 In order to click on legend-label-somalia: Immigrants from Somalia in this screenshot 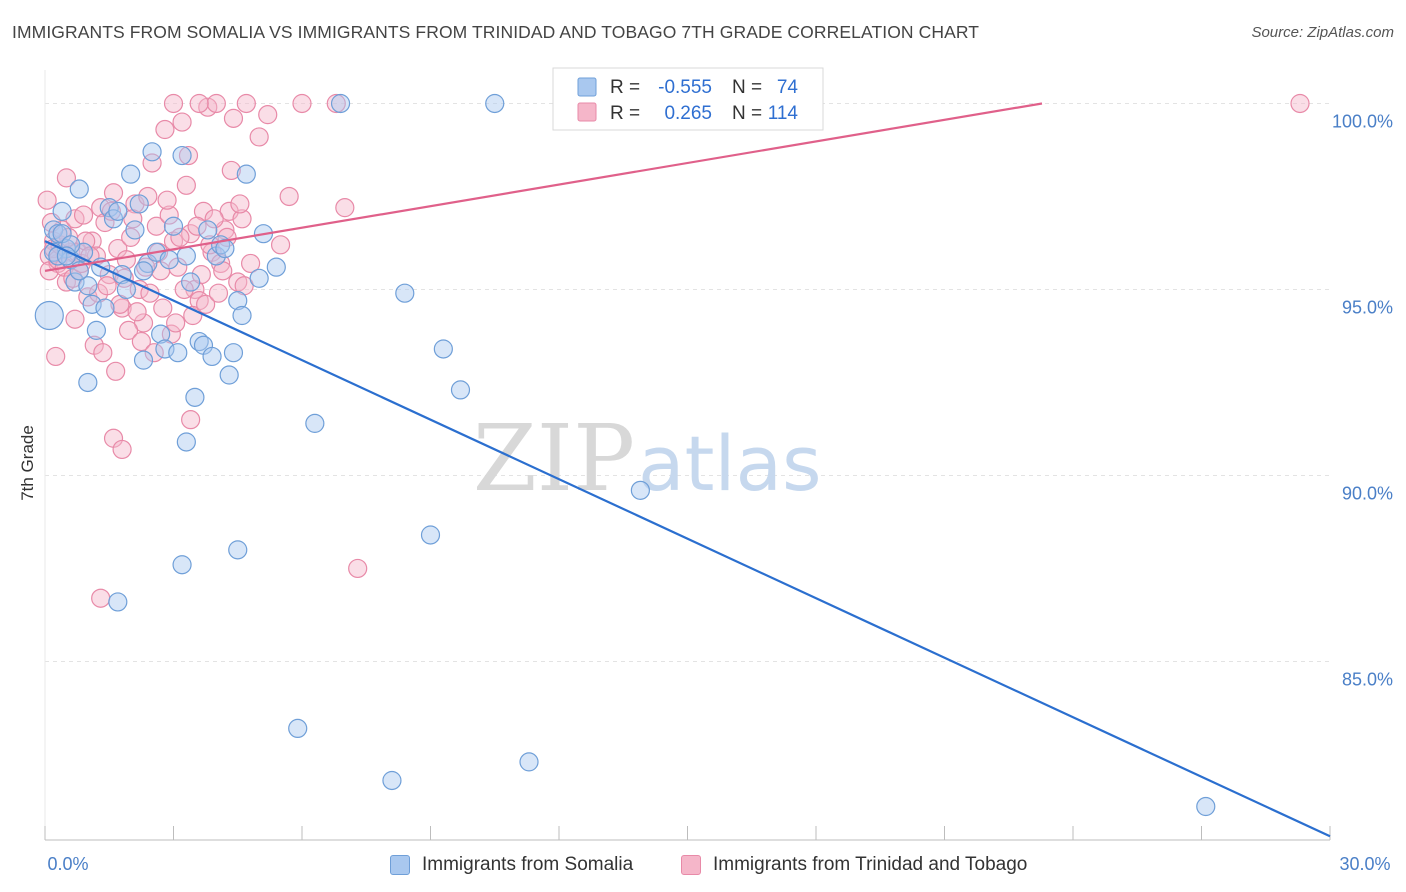, I will do `click(528, 864)`.